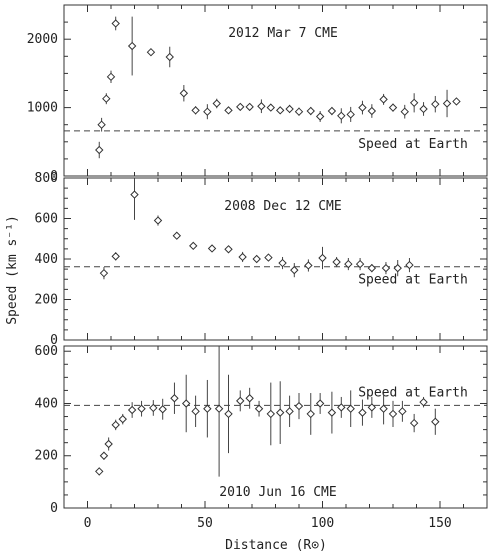  Describe the element at coordinates (322, 523) in the screenshot. I see `x-tick-label: 100` at that location.